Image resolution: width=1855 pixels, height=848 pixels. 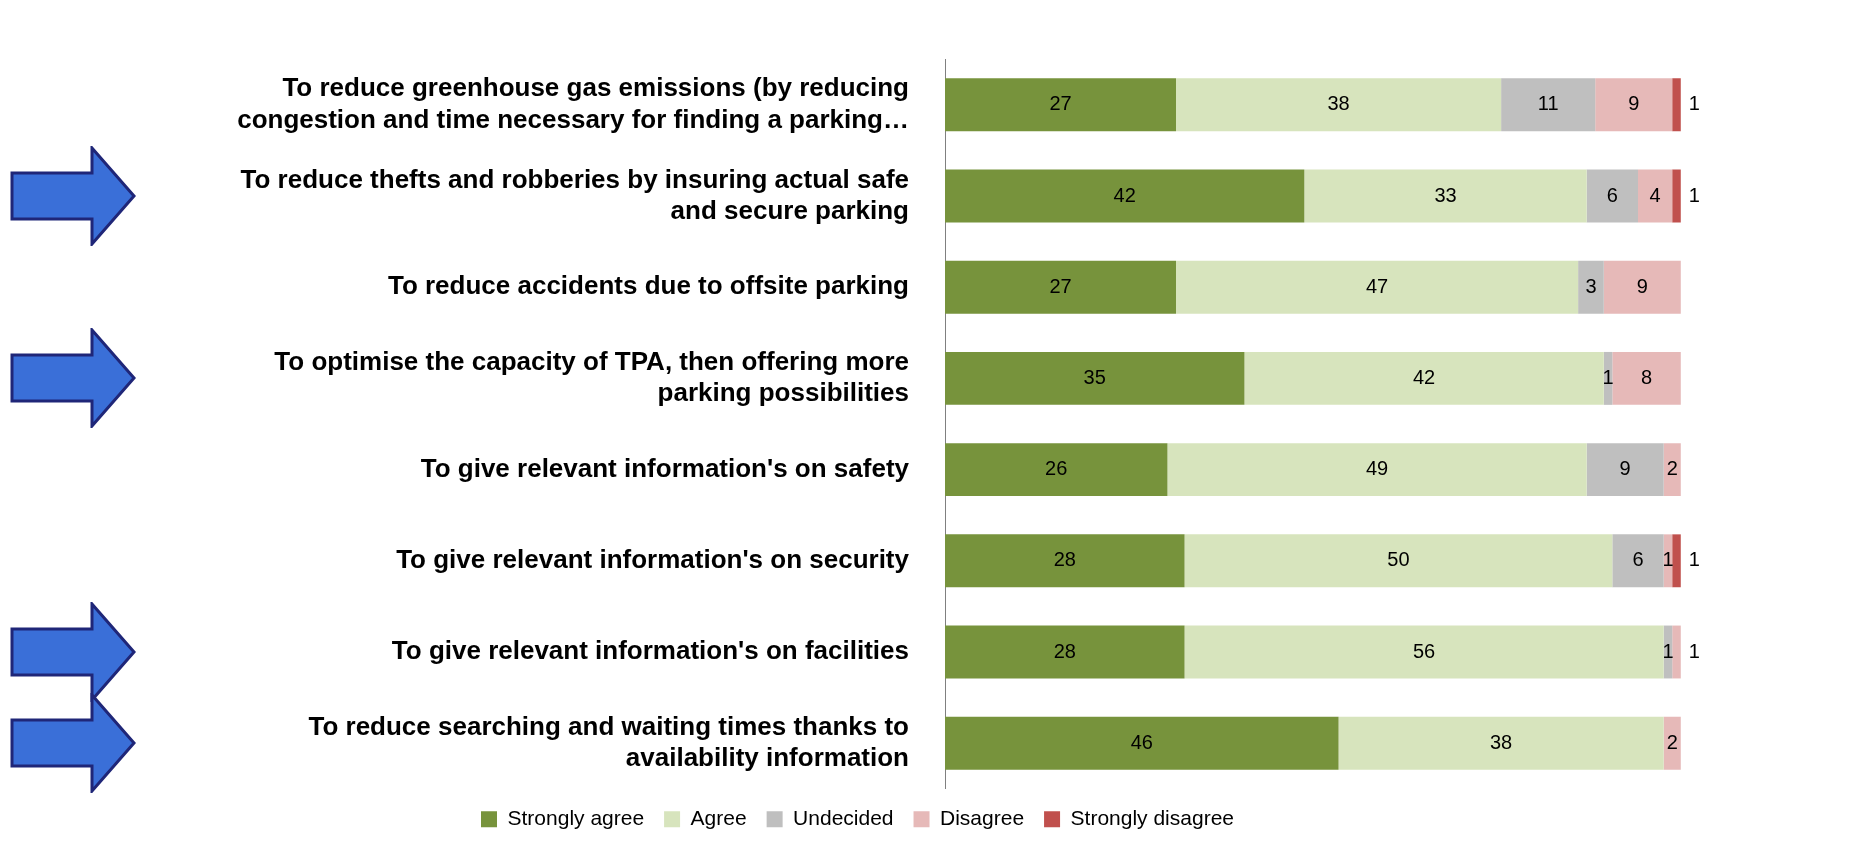 I want to click on data-label: 8, so click(x=1646, y=376).